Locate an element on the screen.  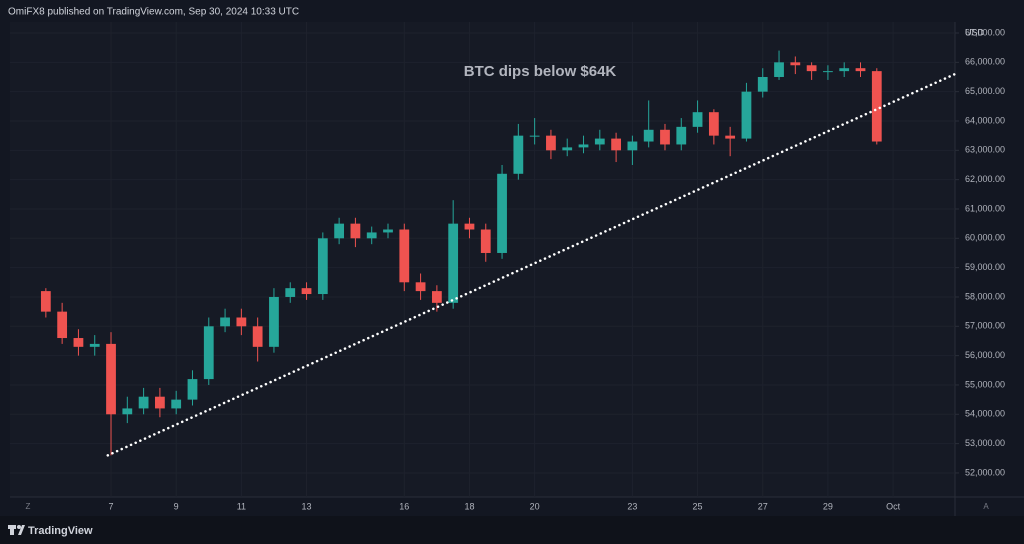
x-tick-label: 23 is located at coordinates (632, 506).